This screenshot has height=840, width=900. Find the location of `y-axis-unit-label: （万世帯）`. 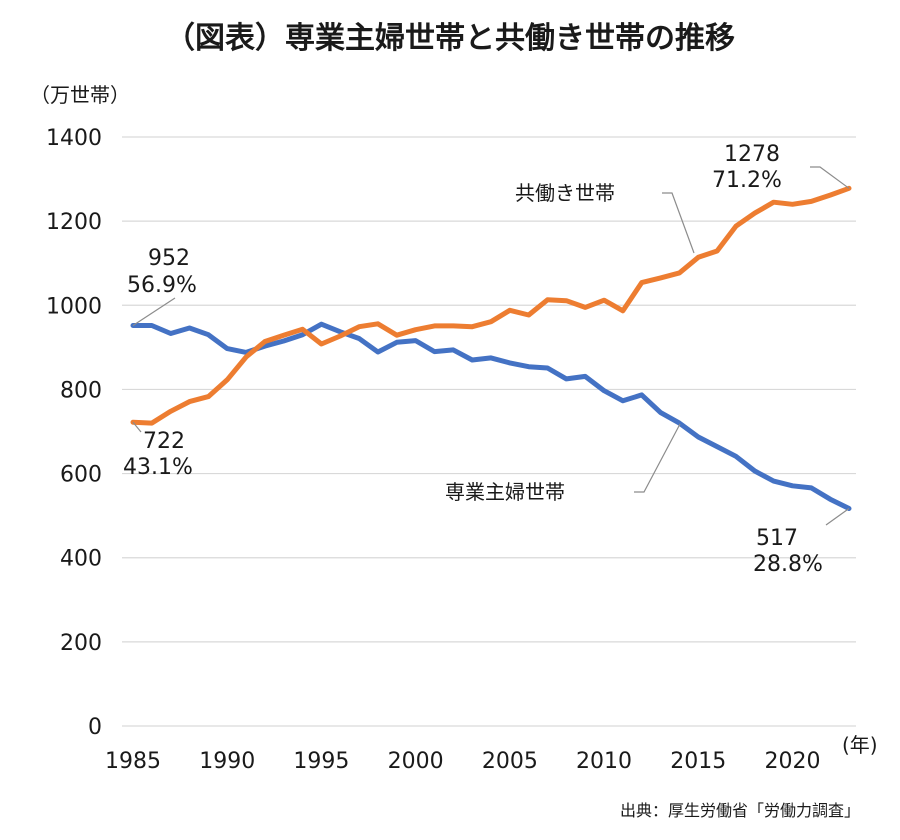

y-axis-unit-label: （万世帯） is located at coordinates (80, 95).